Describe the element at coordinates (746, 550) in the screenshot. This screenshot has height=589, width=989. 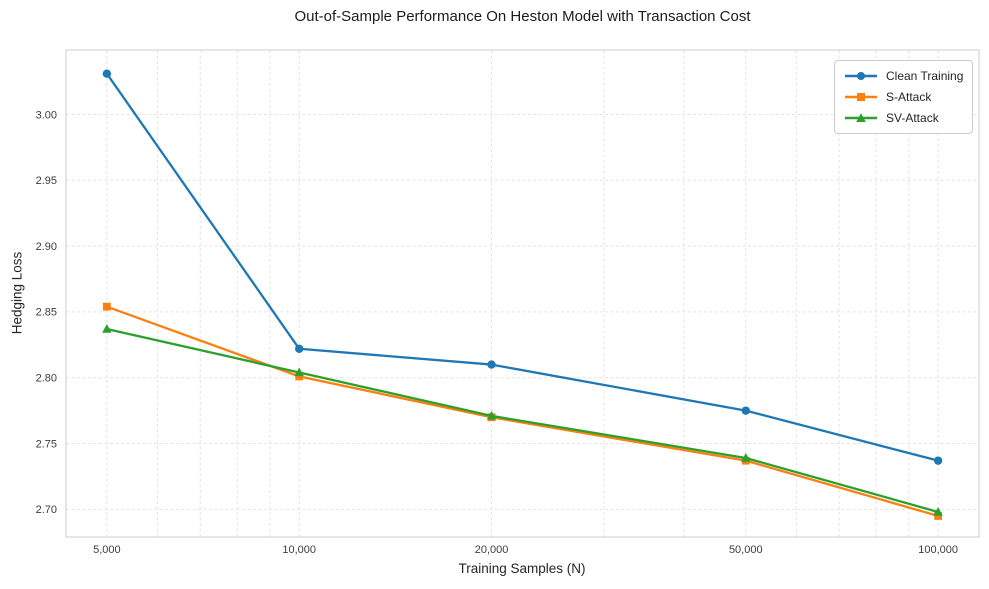
I see `svg-text: 50,000` at that location.